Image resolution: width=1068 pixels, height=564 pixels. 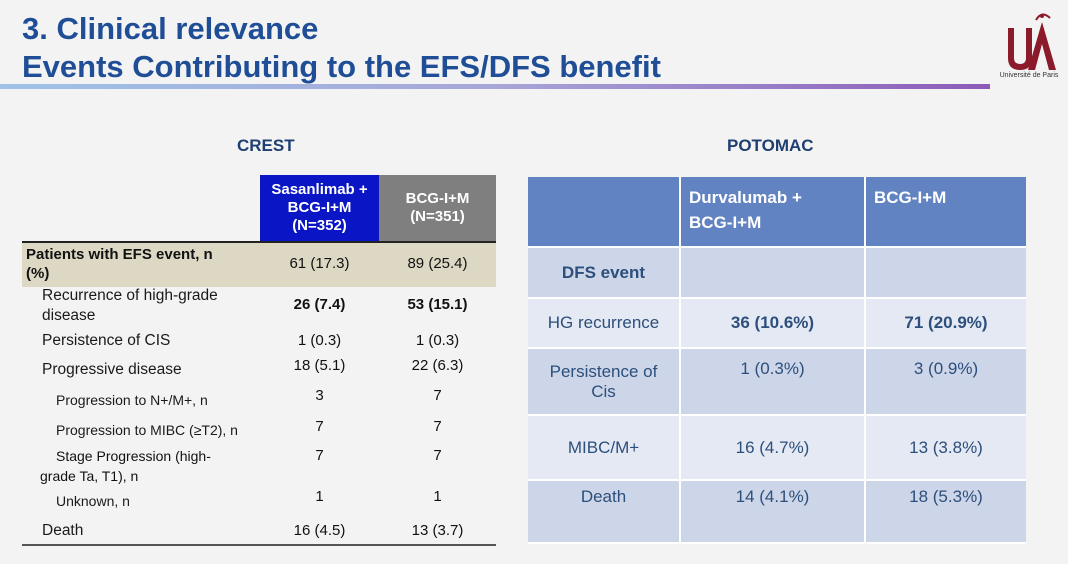 I want to click on potomac-value-durvalumab: 36 (10.6%), so click(x=773, y=324).